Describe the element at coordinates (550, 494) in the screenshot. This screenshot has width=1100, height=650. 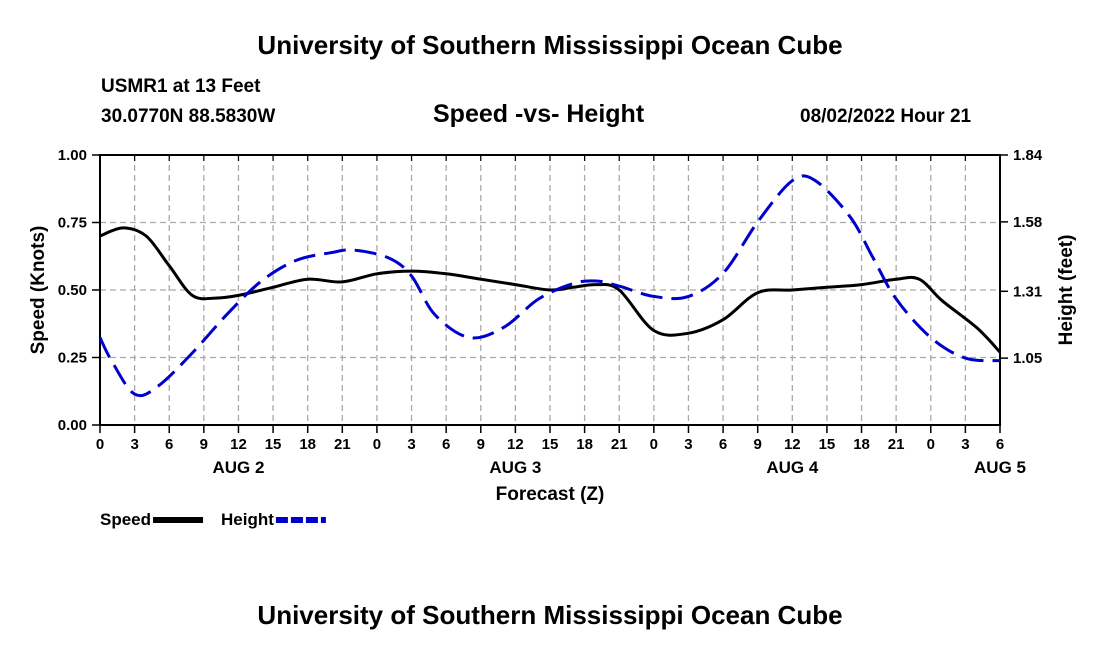
I see `x-axis-label: Forecast (Z)` at that location.